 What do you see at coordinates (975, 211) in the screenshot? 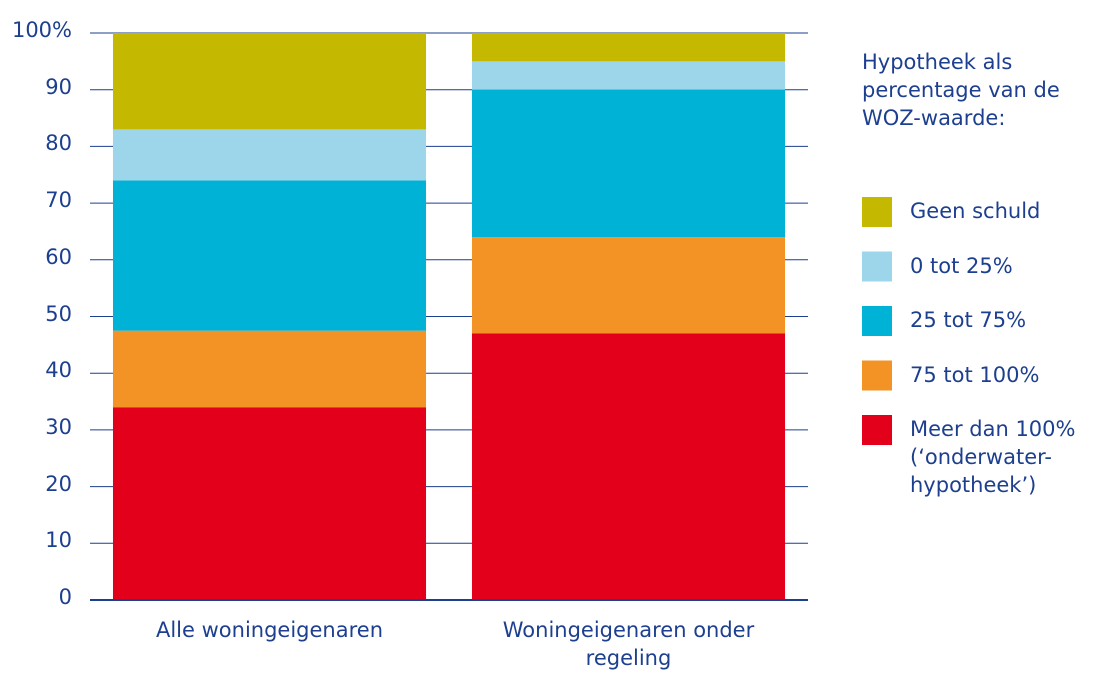
I see `legend-label: Geen schuld` at bounding box center [975, 211].